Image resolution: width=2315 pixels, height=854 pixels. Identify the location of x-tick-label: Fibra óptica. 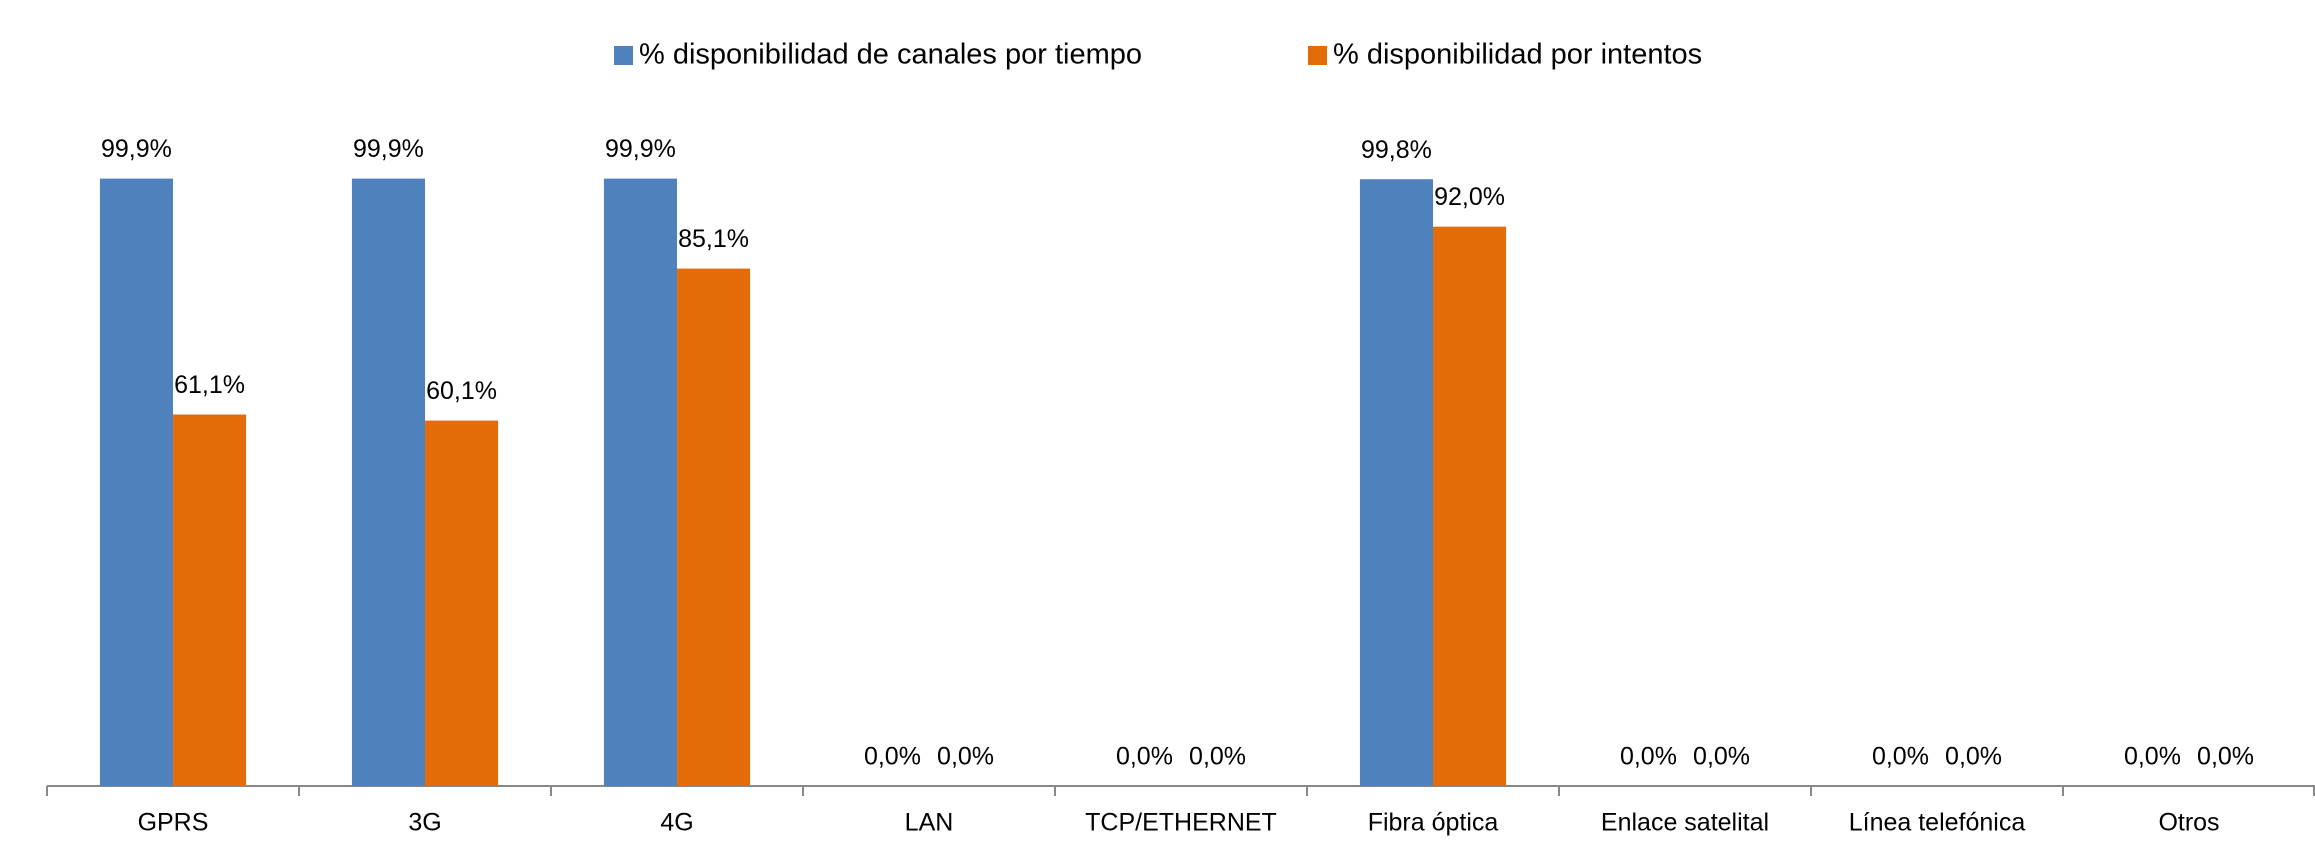
(1433, 823).